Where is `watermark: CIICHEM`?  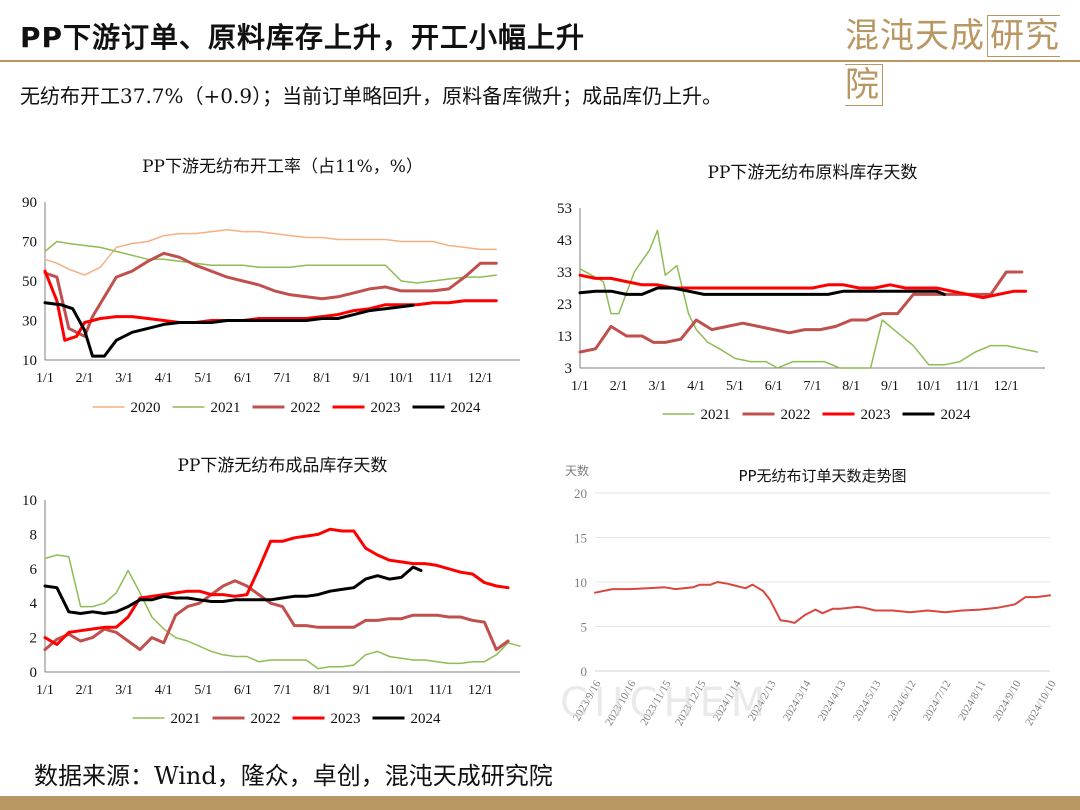
watermark: CIICHEM is located at coordinates (666, 703).